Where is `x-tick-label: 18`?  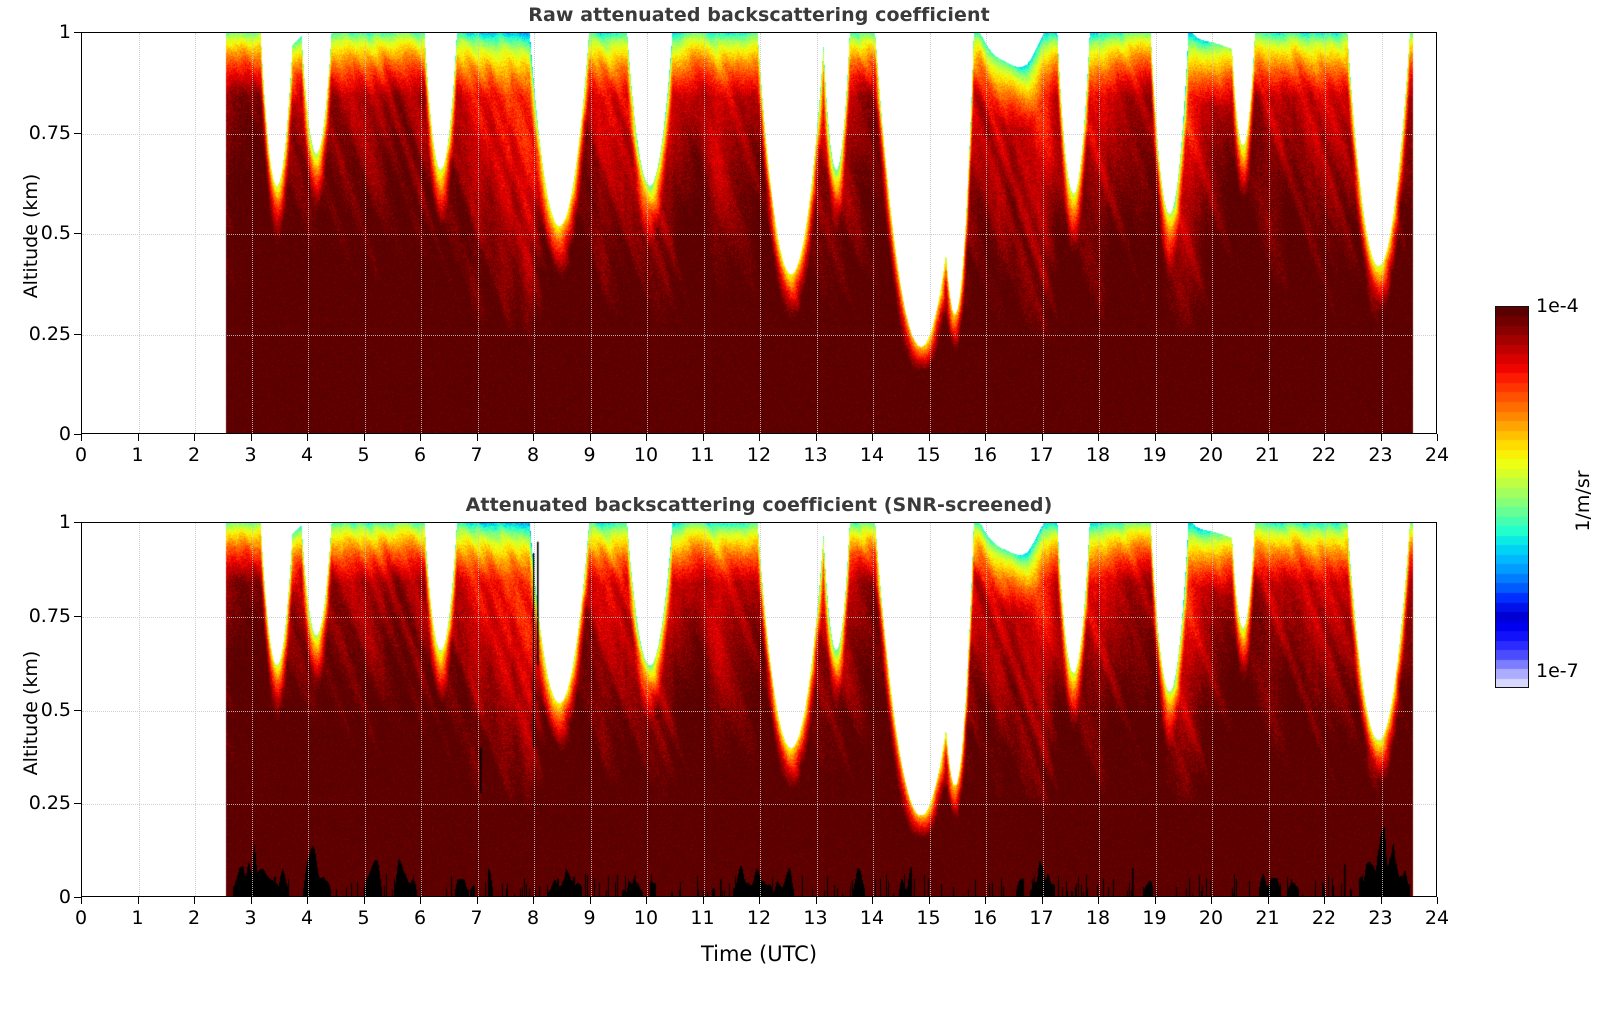 x-tick-label: 18 is located at coordinates (1098, 918).